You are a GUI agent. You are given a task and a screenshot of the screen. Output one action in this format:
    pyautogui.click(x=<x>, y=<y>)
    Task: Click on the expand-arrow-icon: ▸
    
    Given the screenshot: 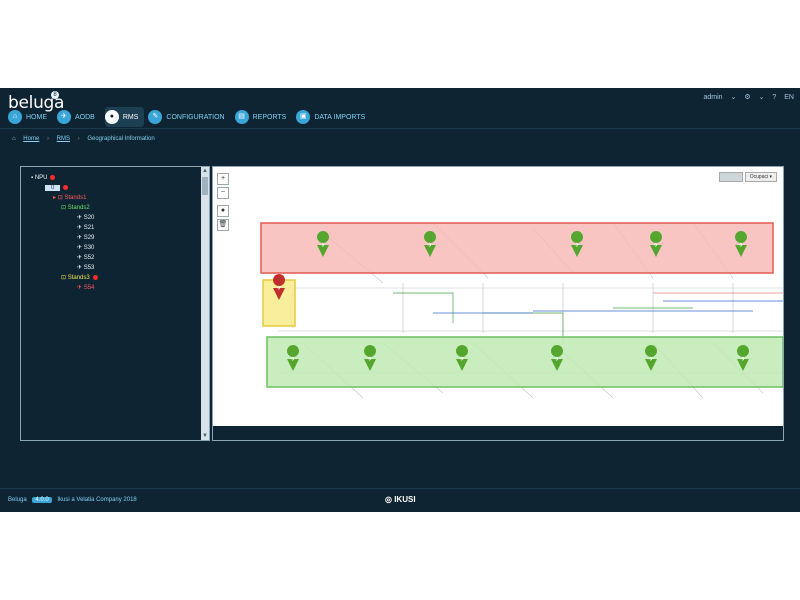 What is the action you would take?
    pyautogui.click(x=55, y=198)
    